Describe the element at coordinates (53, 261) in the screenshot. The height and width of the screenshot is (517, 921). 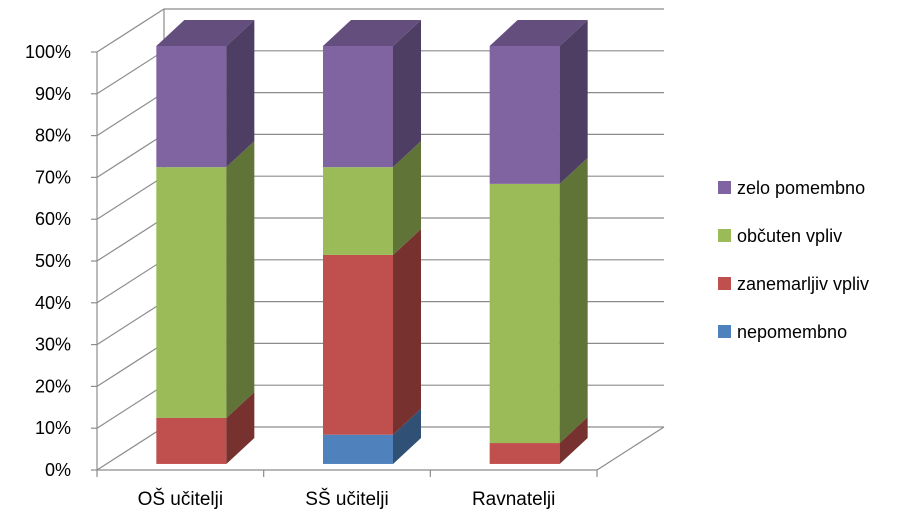
I see `y-tick-label: 50%` at that location.